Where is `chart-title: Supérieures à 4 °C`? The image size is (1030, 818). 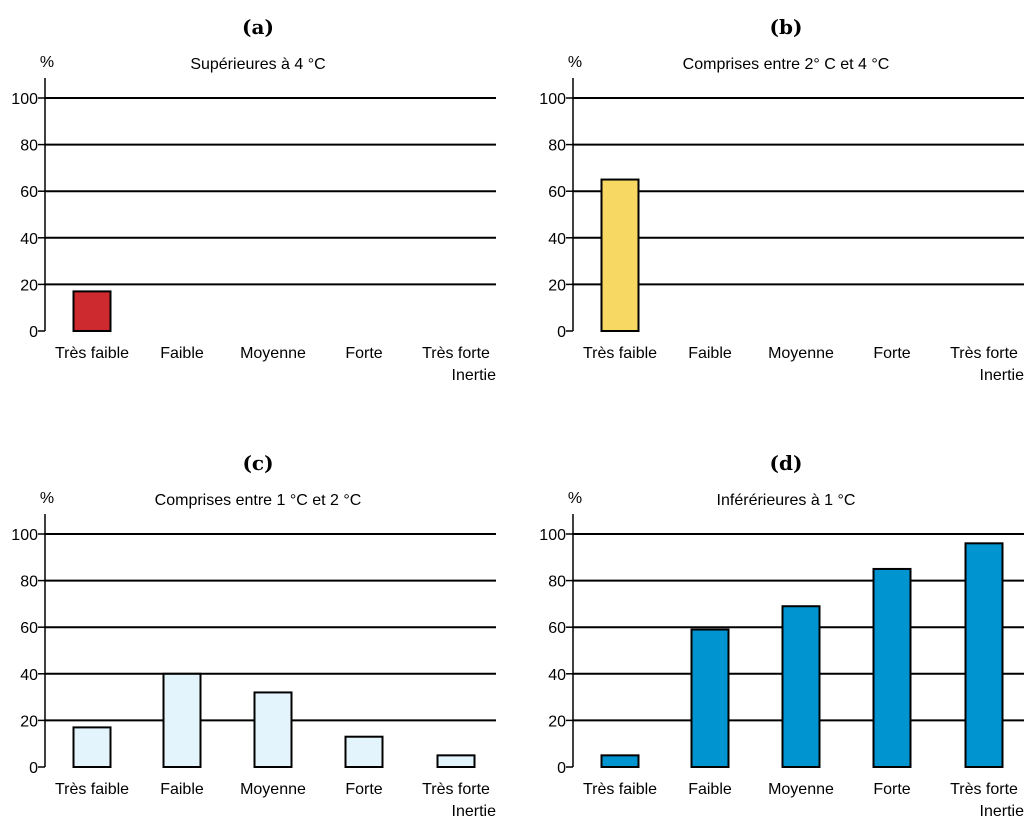 chart-title: Supérieures à 4 °C is located at coordinates (257, 64).